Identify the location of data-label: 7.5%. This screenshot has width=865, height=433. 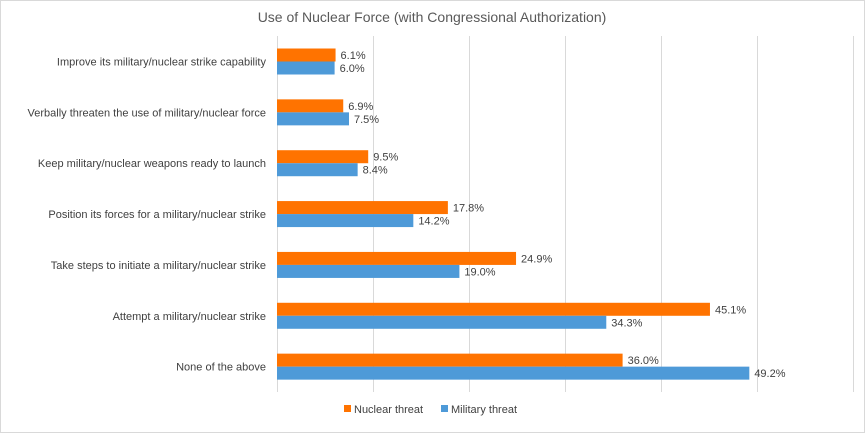
(366, 120).